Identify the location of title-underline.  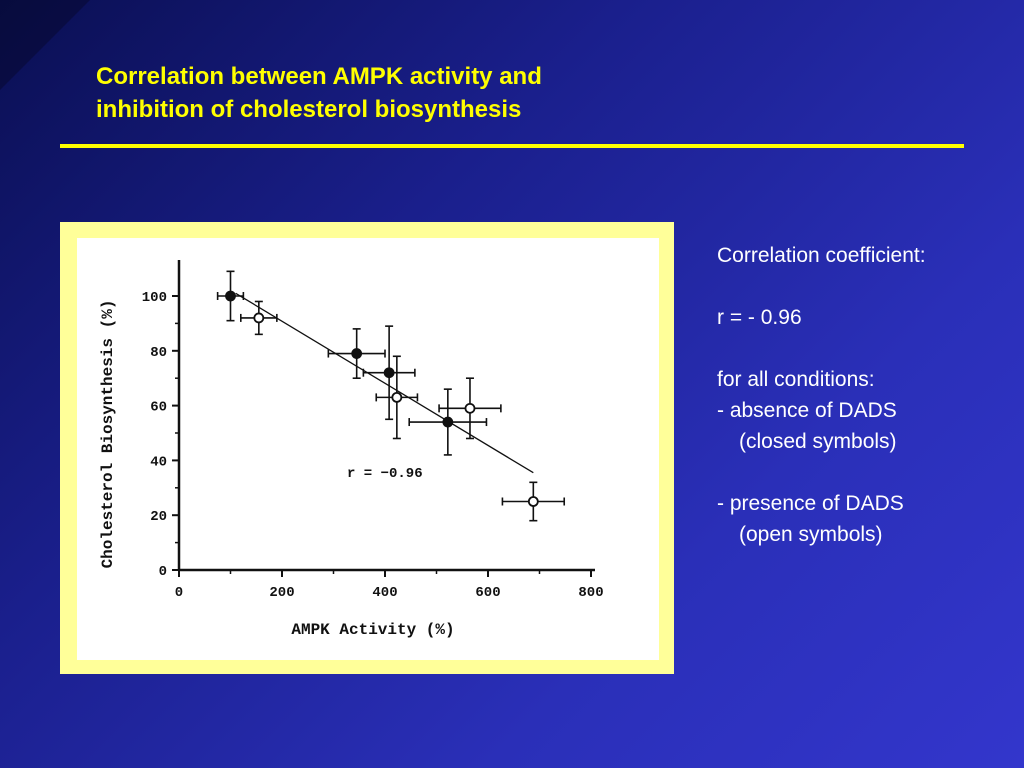
(512, 146).